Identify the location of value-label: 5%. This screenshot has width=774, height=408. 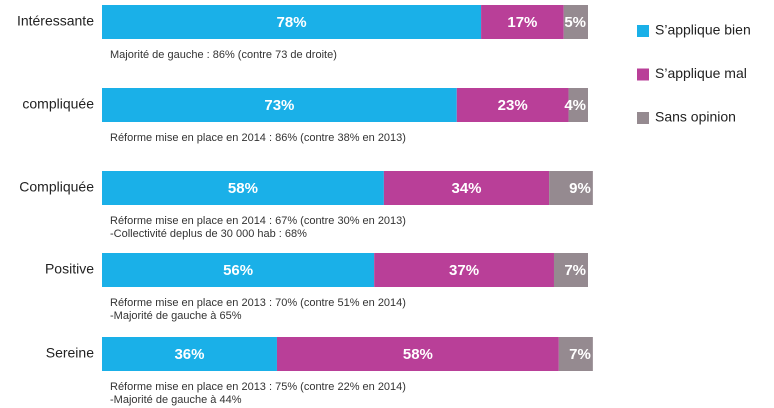
(575, 22).